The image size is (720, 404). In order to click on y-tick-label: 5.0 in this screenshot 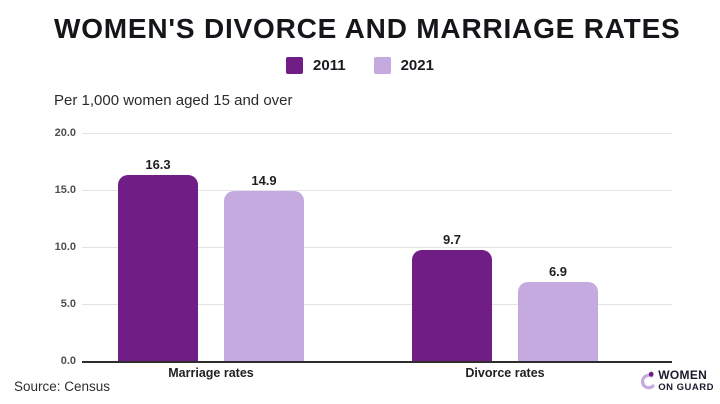, I will do `click(68, 304)`.